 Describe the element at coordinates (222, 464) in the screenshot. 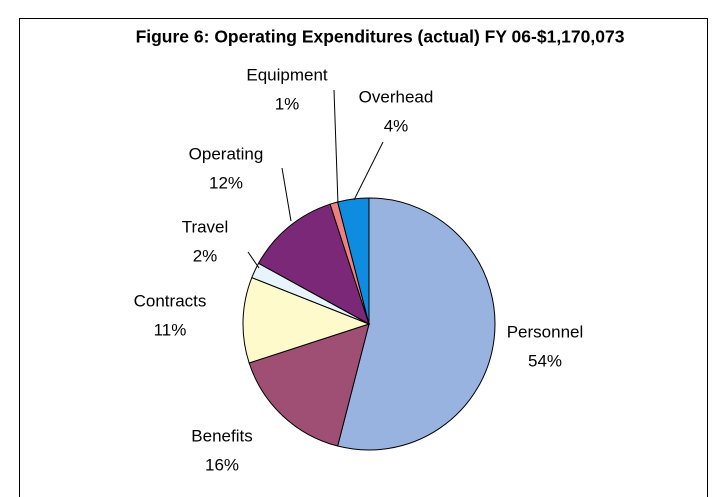

I see `slice-value-label: 16%` at that location.